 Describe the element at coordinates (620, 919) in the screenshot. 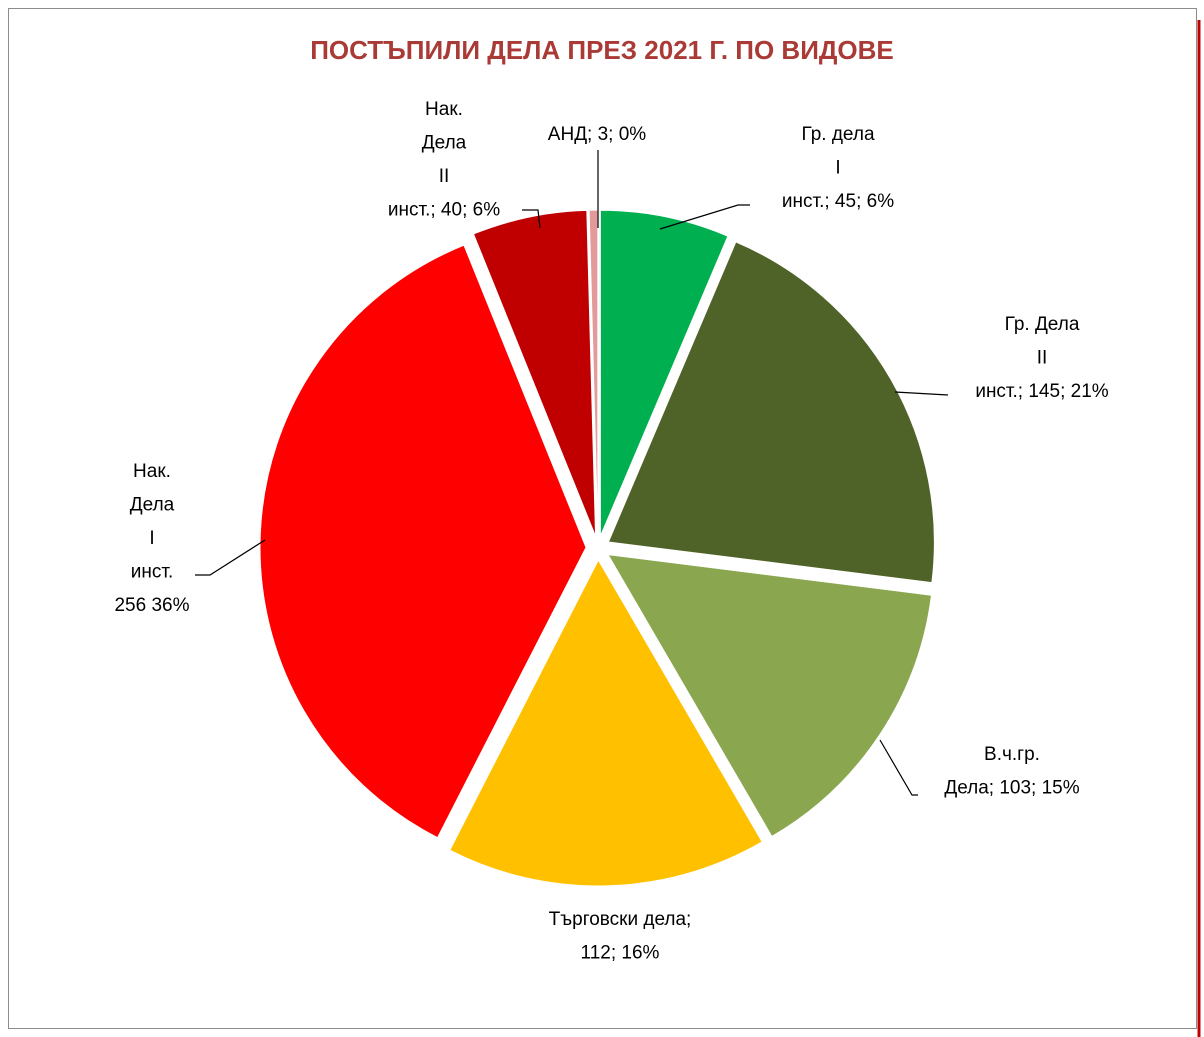

I see `data-label: Търговски дела;` at that location.